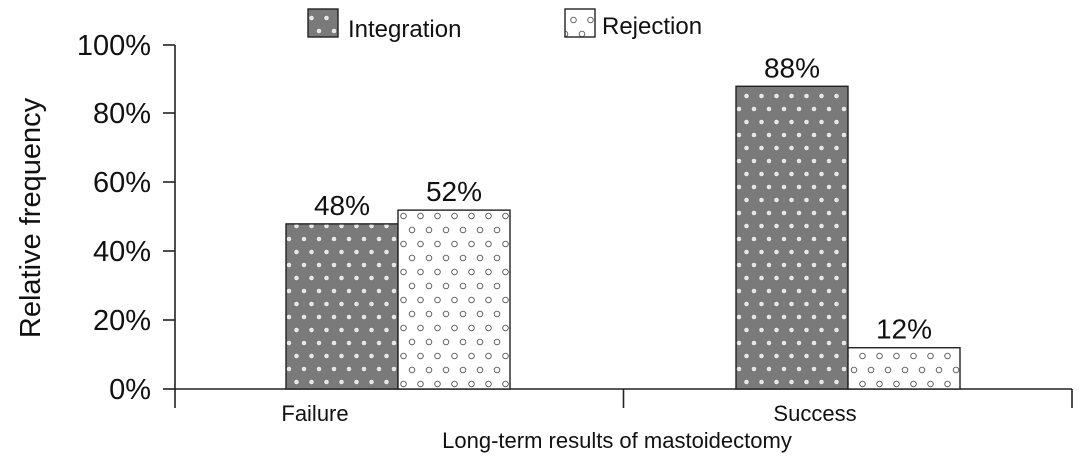 The image size is (1087, 468). Describe the element at coordinates (314, 413) in the screenshot. I see `category-label-failure: Failure` at that location.